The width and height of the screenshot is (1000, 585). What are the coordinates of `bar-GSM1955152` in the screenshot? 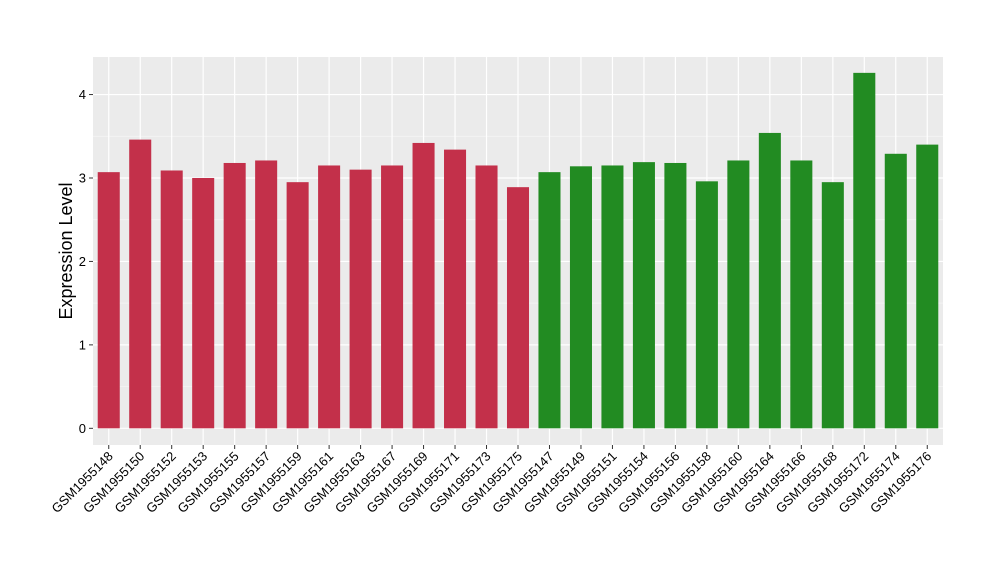 It's located at (171, 299).